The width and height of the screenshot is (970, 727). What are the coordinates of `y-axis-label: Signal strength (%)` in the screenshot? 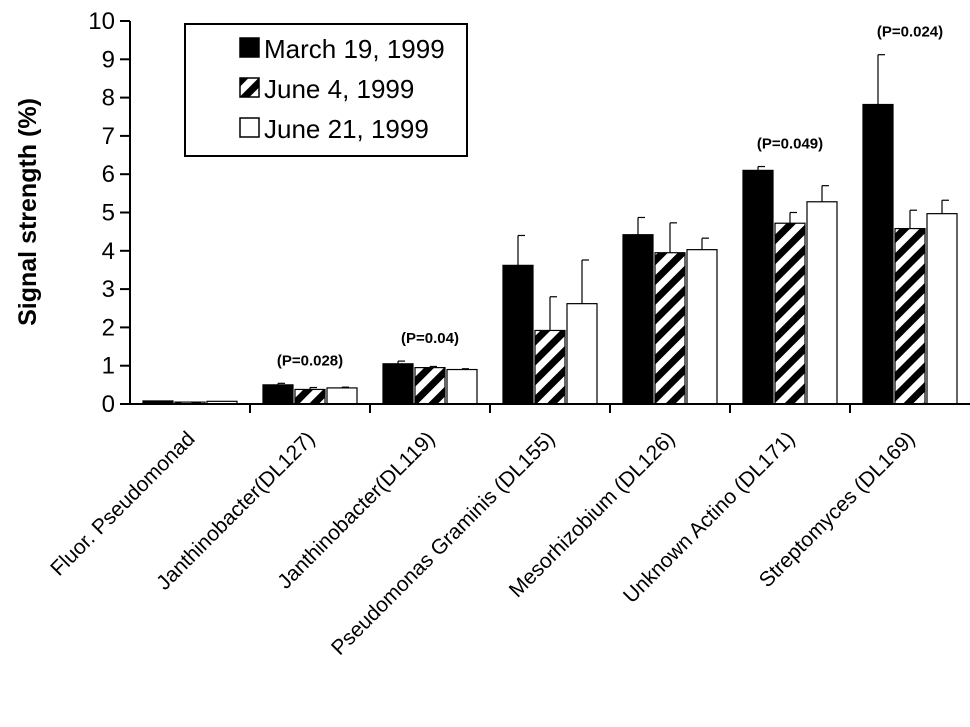 It's located at (28, 212).